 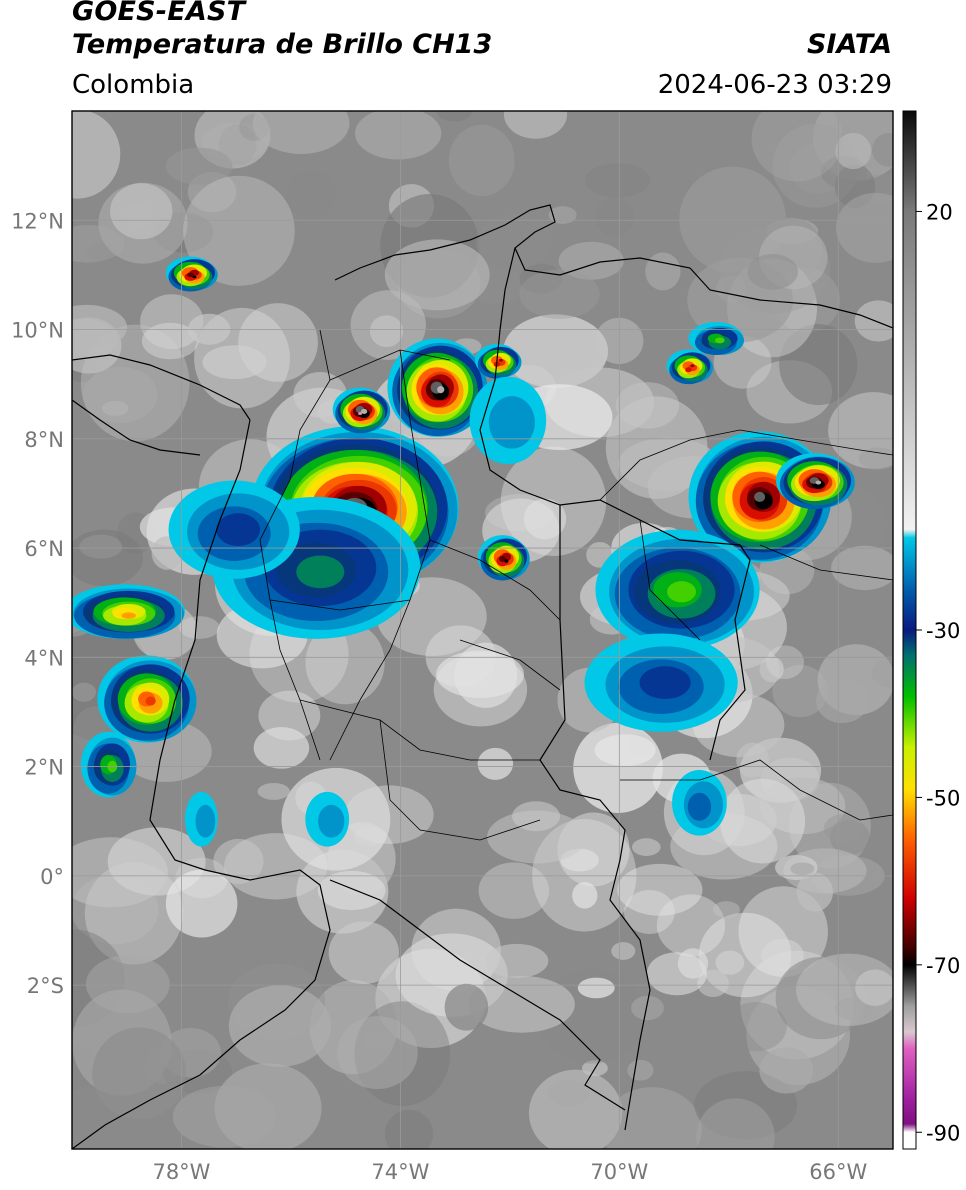 I want to click on satellite-name: GOES-EAST, so click(x=159, y=13).